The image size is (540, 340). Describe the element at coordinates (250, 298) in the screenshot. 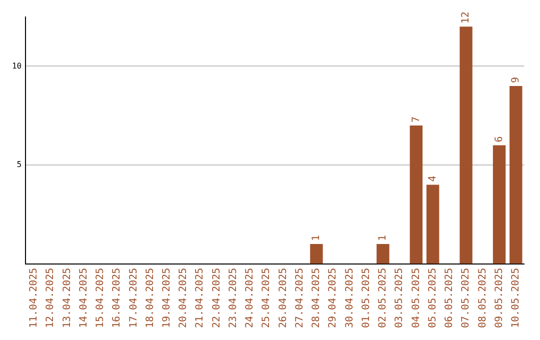

I see `x-tick-label: 24.04.2025` at that location.